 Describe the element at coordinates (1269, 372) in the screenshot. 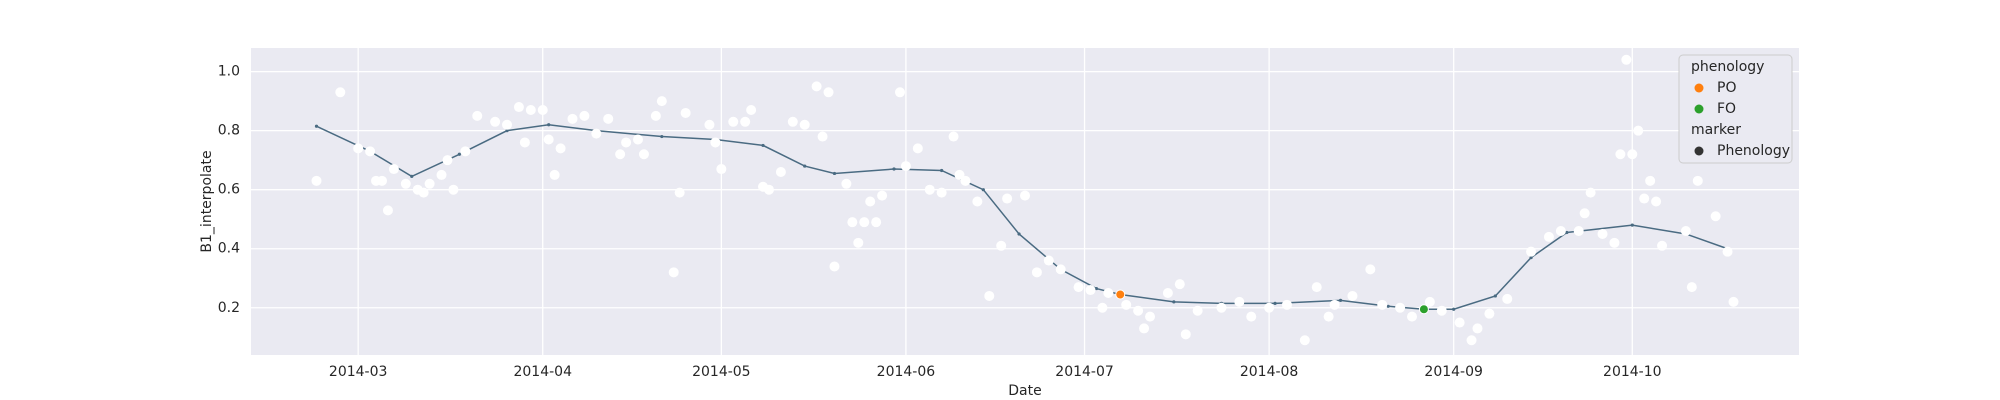

I see `x-tick-label: 2014-08` at that location.